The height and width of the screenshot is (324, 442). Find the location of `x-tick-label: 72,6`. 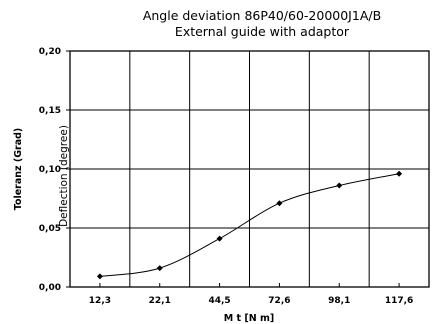

x-tick-label: 72,6 is located at coordinates (279, 301).